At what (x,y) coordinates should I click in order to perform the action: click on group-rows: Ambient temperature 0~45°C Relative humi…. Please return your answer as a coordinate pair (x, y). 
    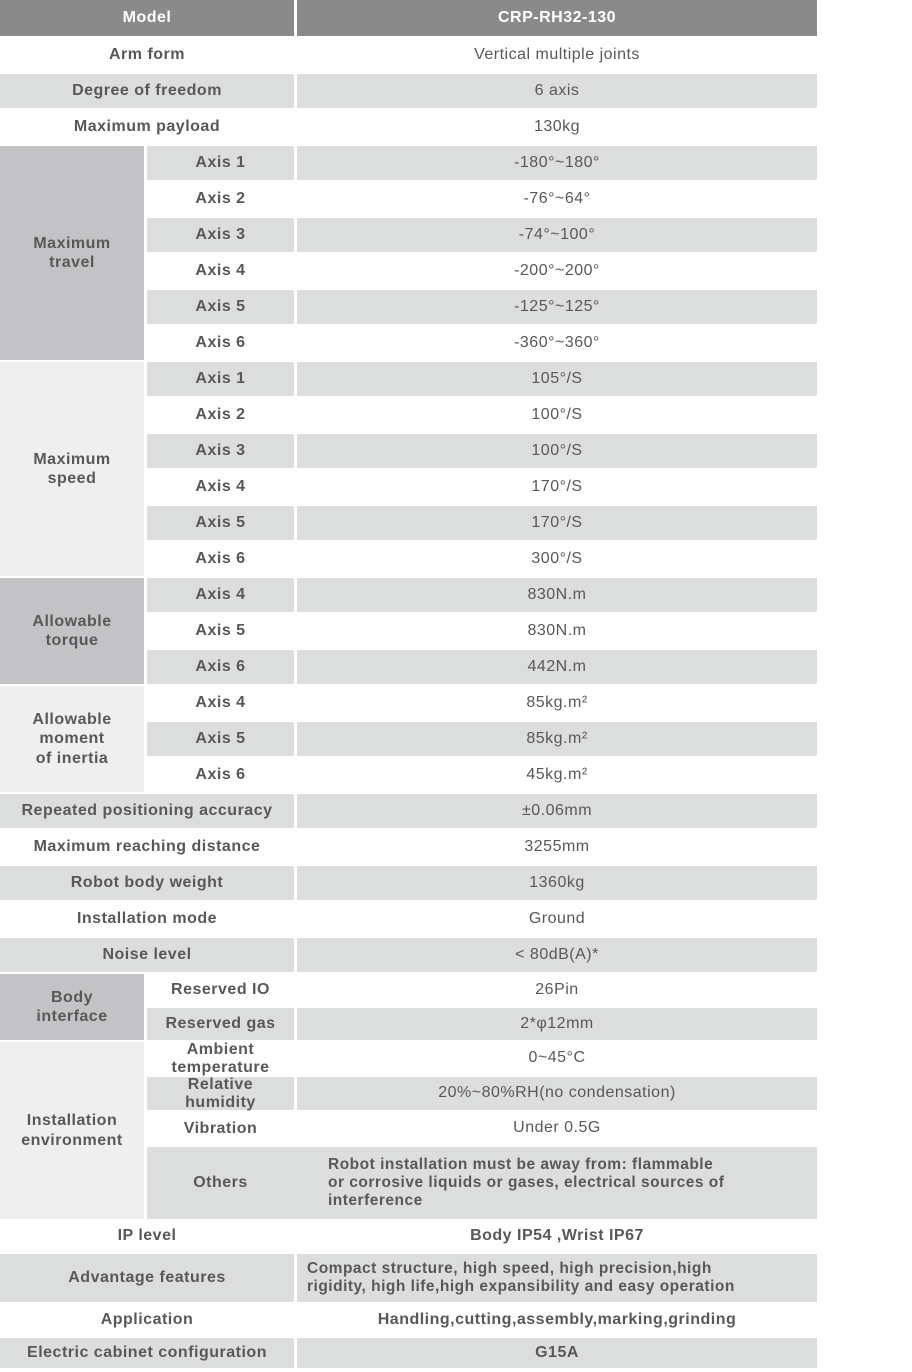
    Looking at the image, I should click on (482, 1130).